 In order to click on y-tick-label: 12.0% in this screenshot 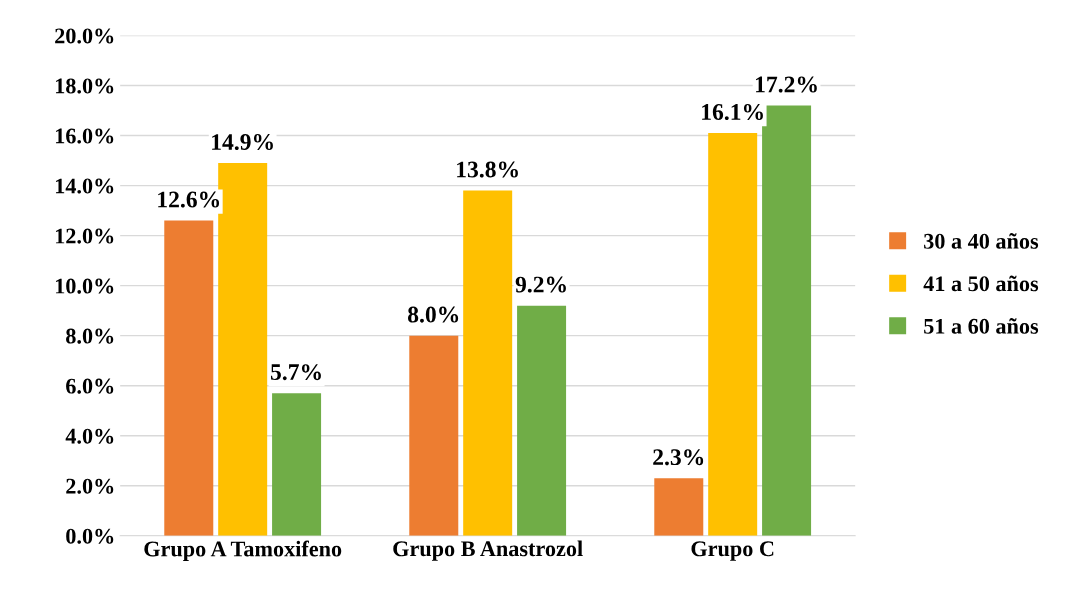, I will do `click(84, 236)`.